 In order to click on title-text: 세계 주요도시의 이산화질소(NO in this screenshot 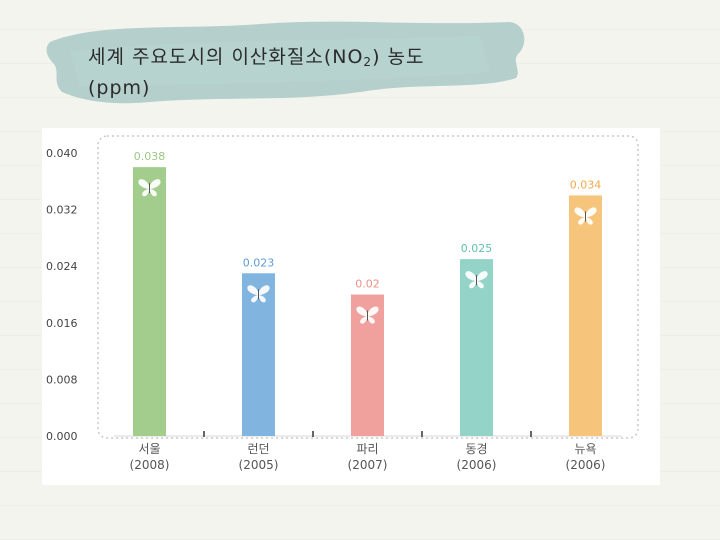, I will do `click(226, 57)`.